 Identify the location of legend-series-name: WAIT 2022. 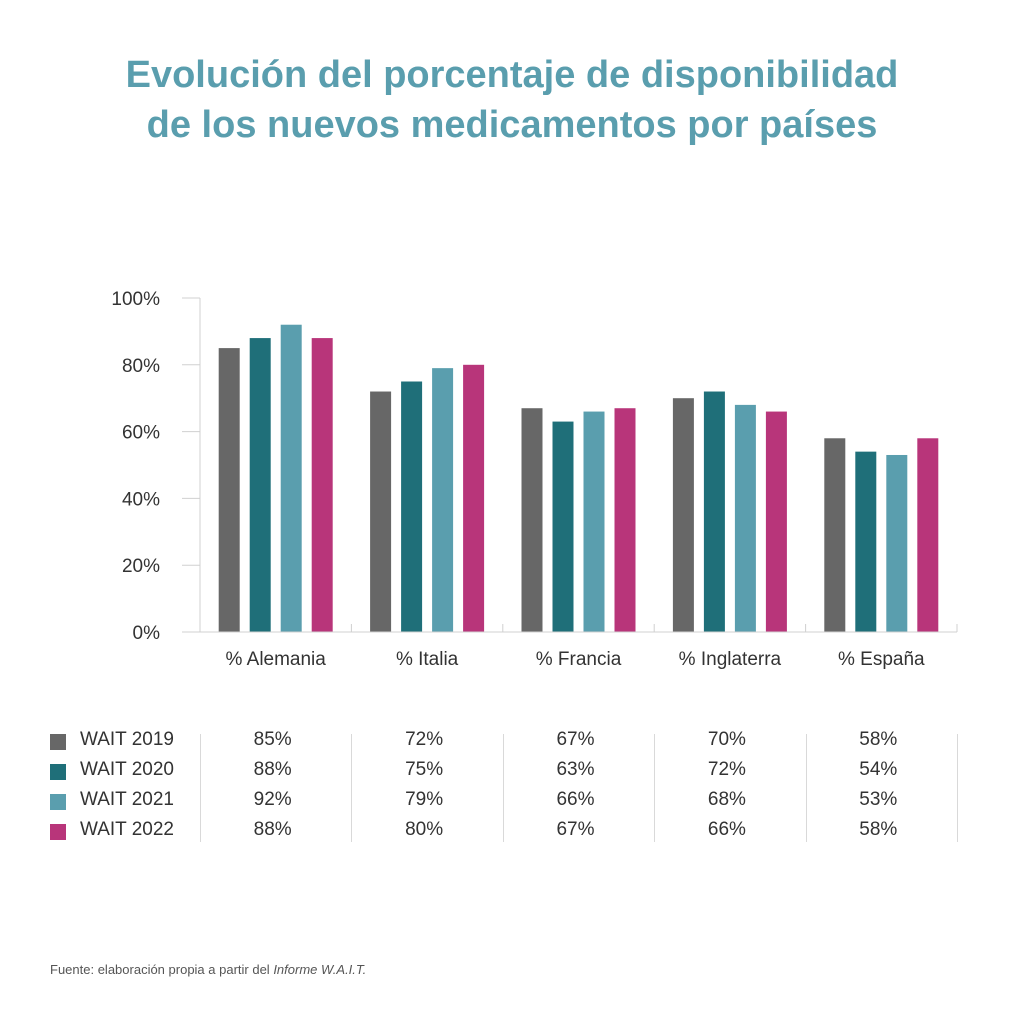
(127, 829).